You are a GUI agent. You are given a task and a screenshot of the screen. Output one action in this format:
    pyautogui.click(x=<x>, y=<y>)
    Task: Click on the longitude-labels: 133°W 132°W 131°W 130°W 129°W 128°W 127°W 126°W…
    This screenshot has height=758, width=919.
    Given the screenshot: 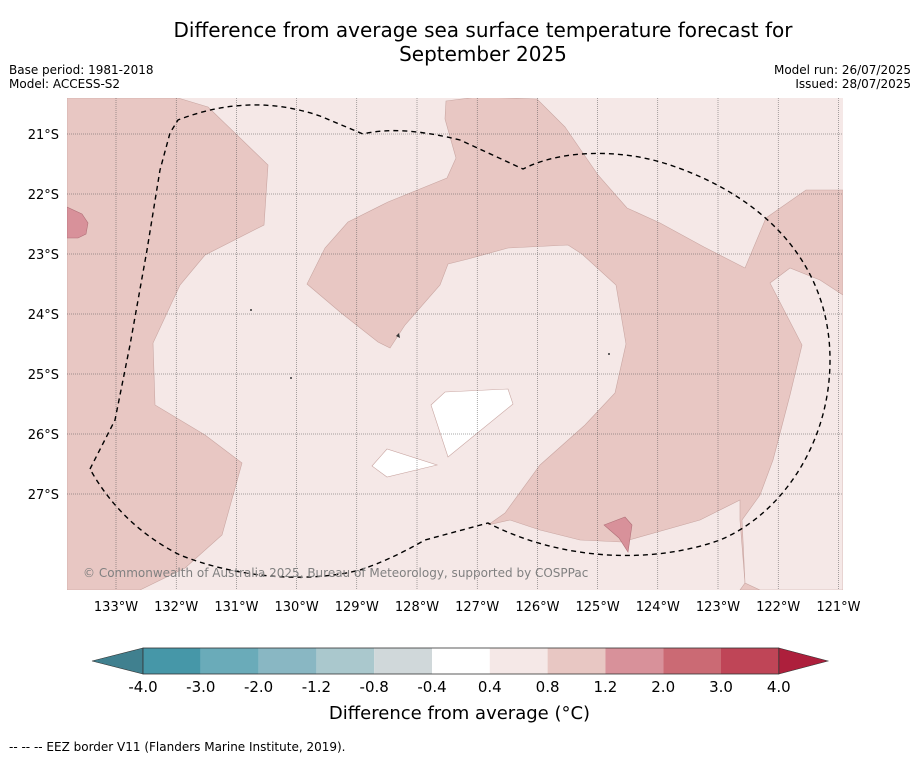 What is the action you would take?
    pyautogui.click(x=477, y=607)
    